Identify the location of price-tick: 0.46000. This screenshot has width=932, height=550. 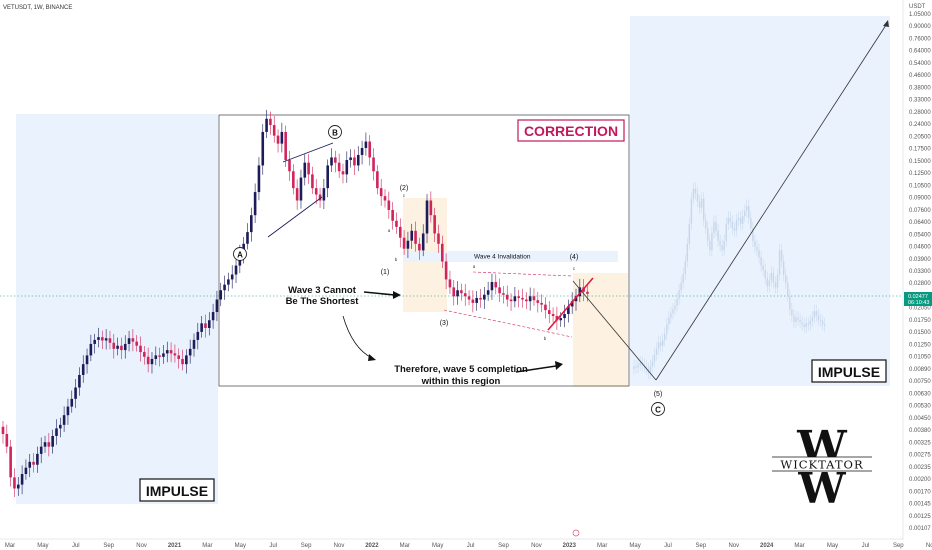
(920, 76).